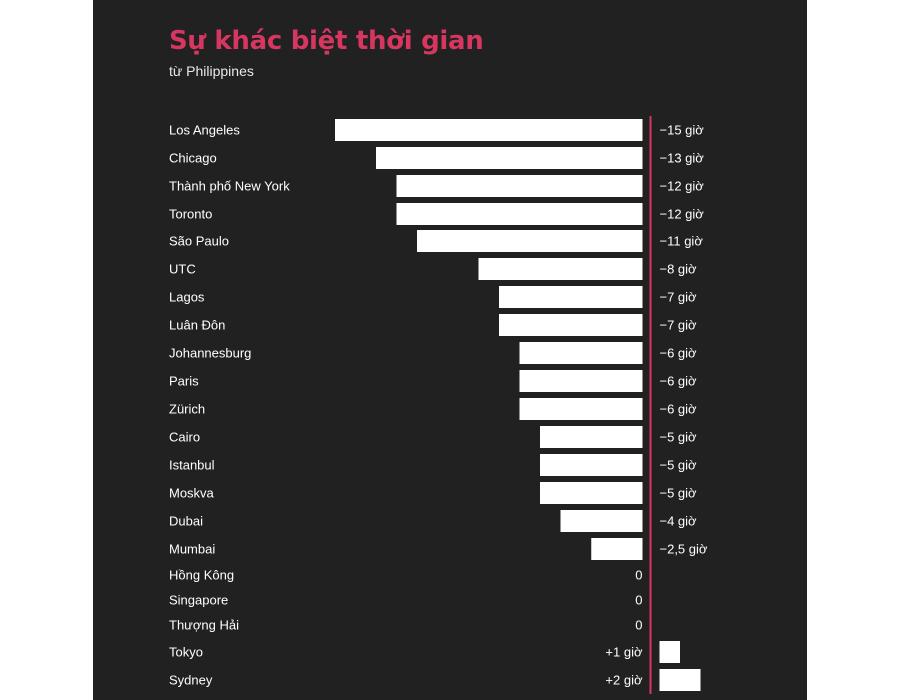  I want to click on value-label: −15 giờ, so click(682, 130).